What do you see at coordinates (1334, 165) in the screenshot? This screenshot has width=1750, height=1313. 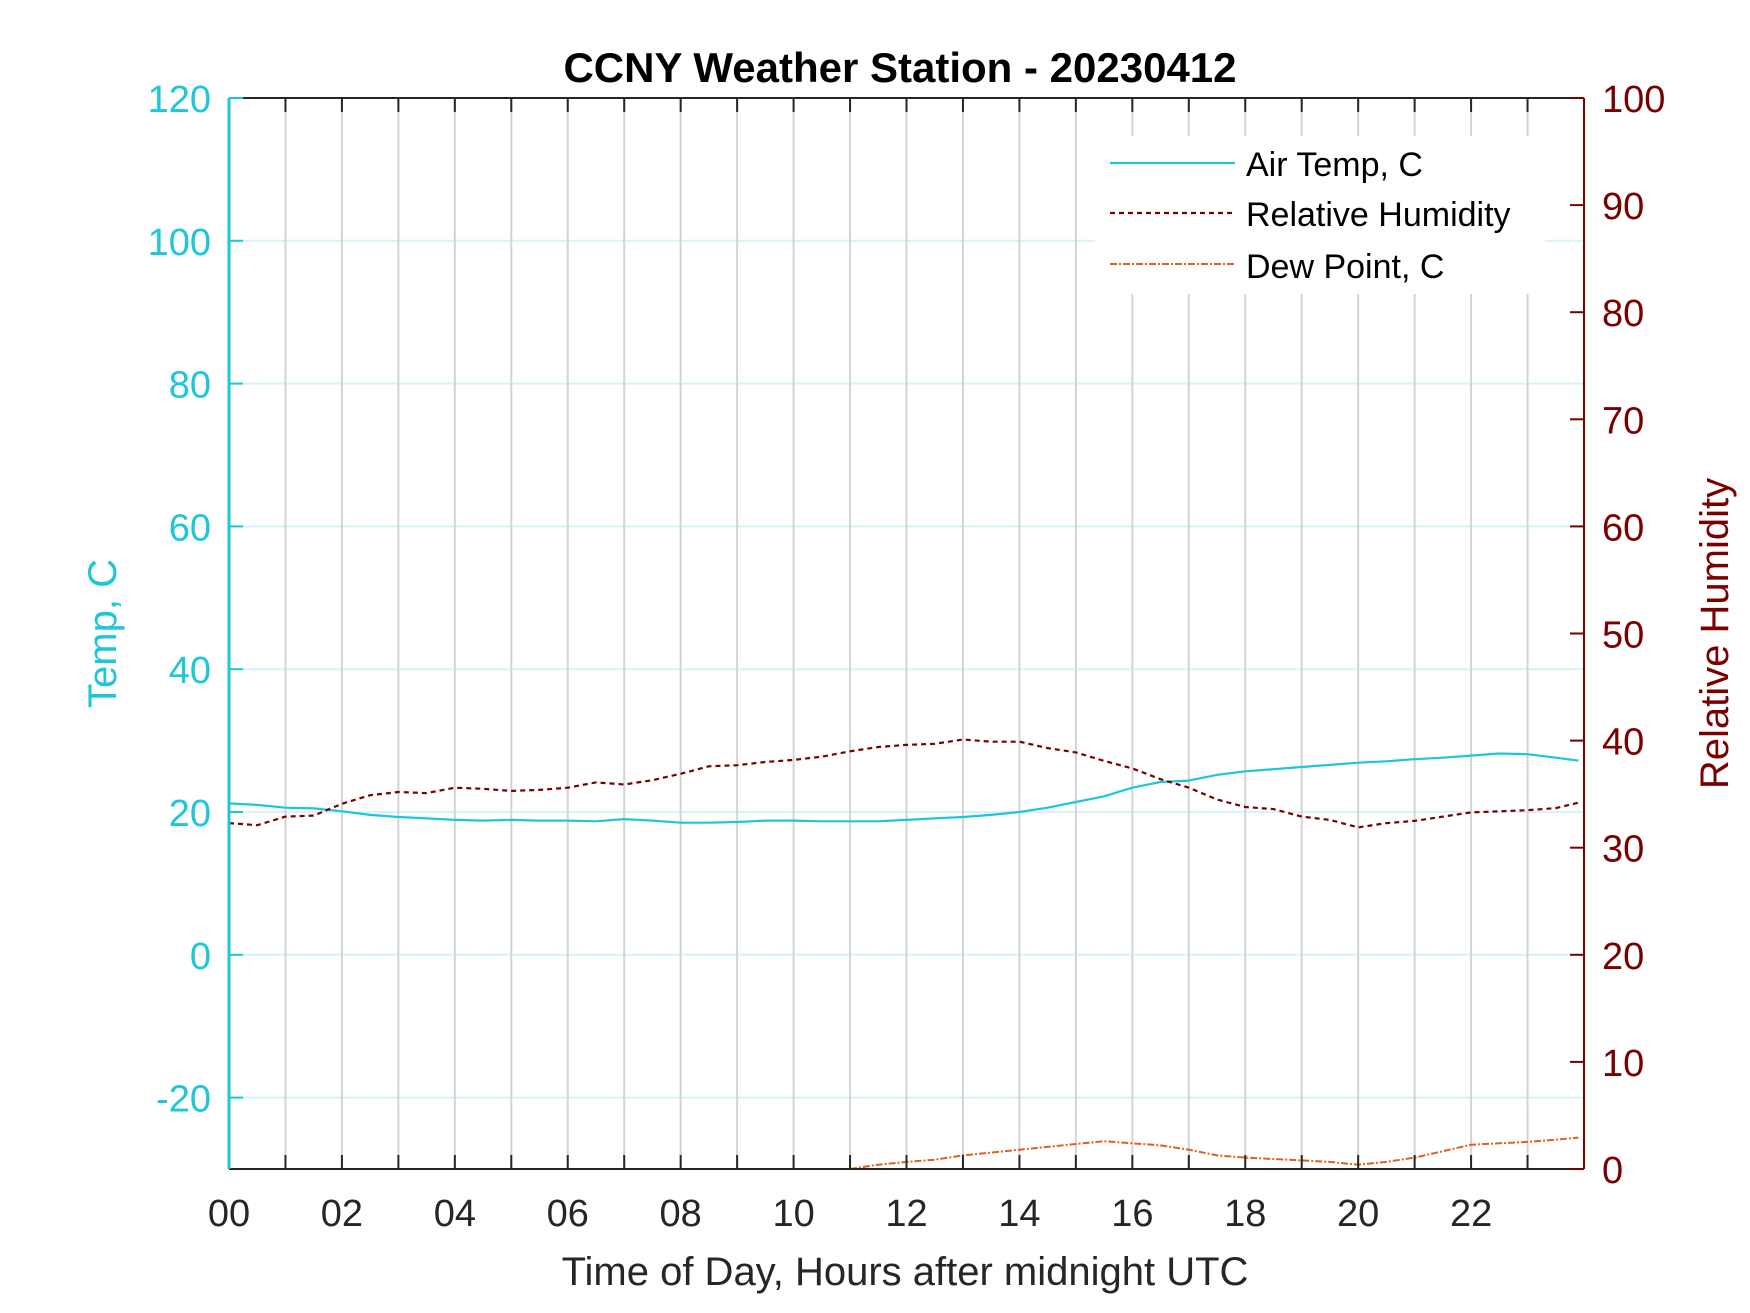 I see `legend-label-air-temp: Air Temp, C` at bounding box center [1334, 165].